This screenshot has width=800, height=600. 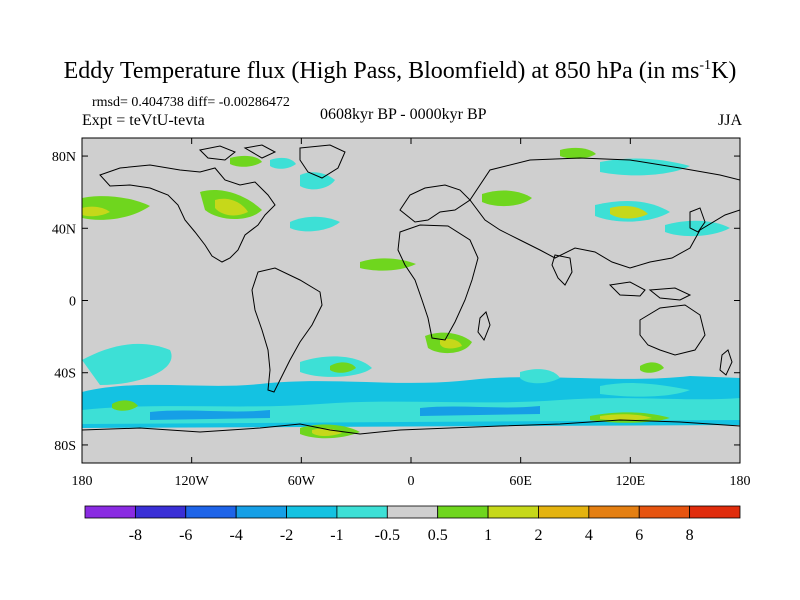 What do you see at coordinates (143, 120) in the screenshot?
I see `experiment-label: Expt = teVtU-tevta` at bounding box center [143, 120].